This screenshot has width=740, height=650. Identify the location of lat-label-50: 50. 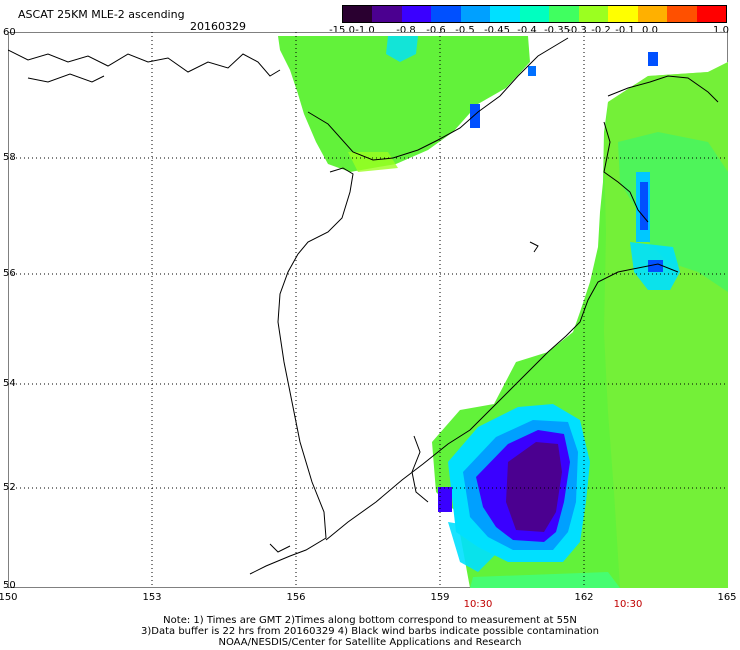
(9, 585).